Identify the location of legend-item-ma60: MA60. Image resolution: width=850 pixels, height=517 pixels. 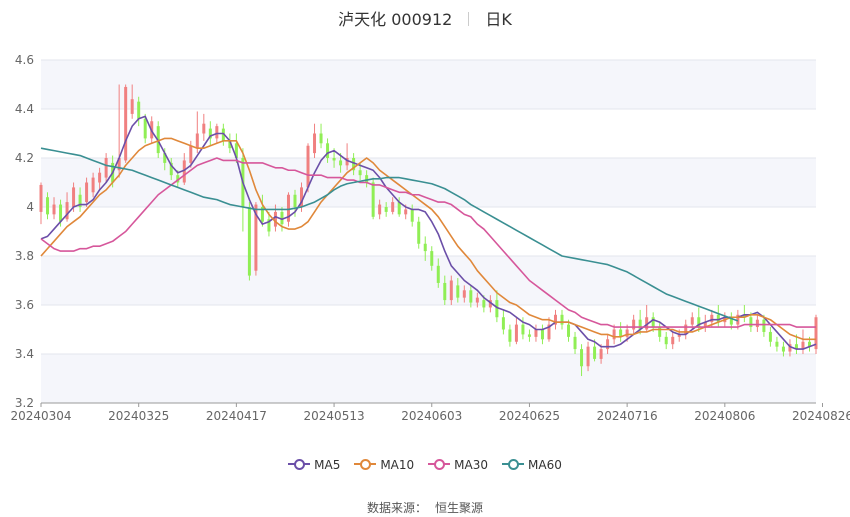
(532, 465).